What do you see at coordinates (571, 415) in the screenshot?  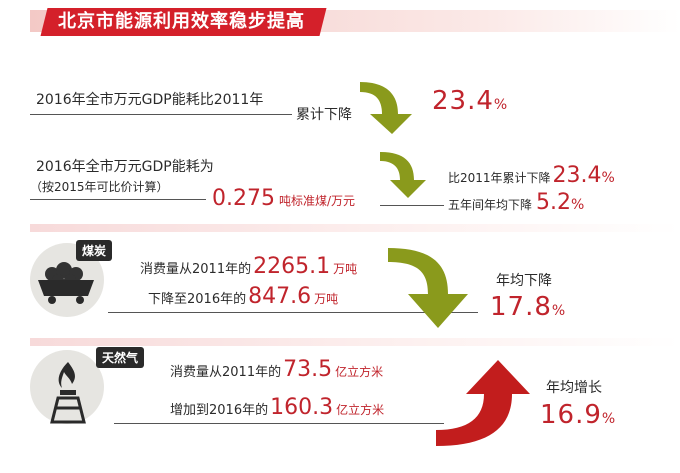 I see `gas-result-value: 16.9` at bounding box center [571, 415].